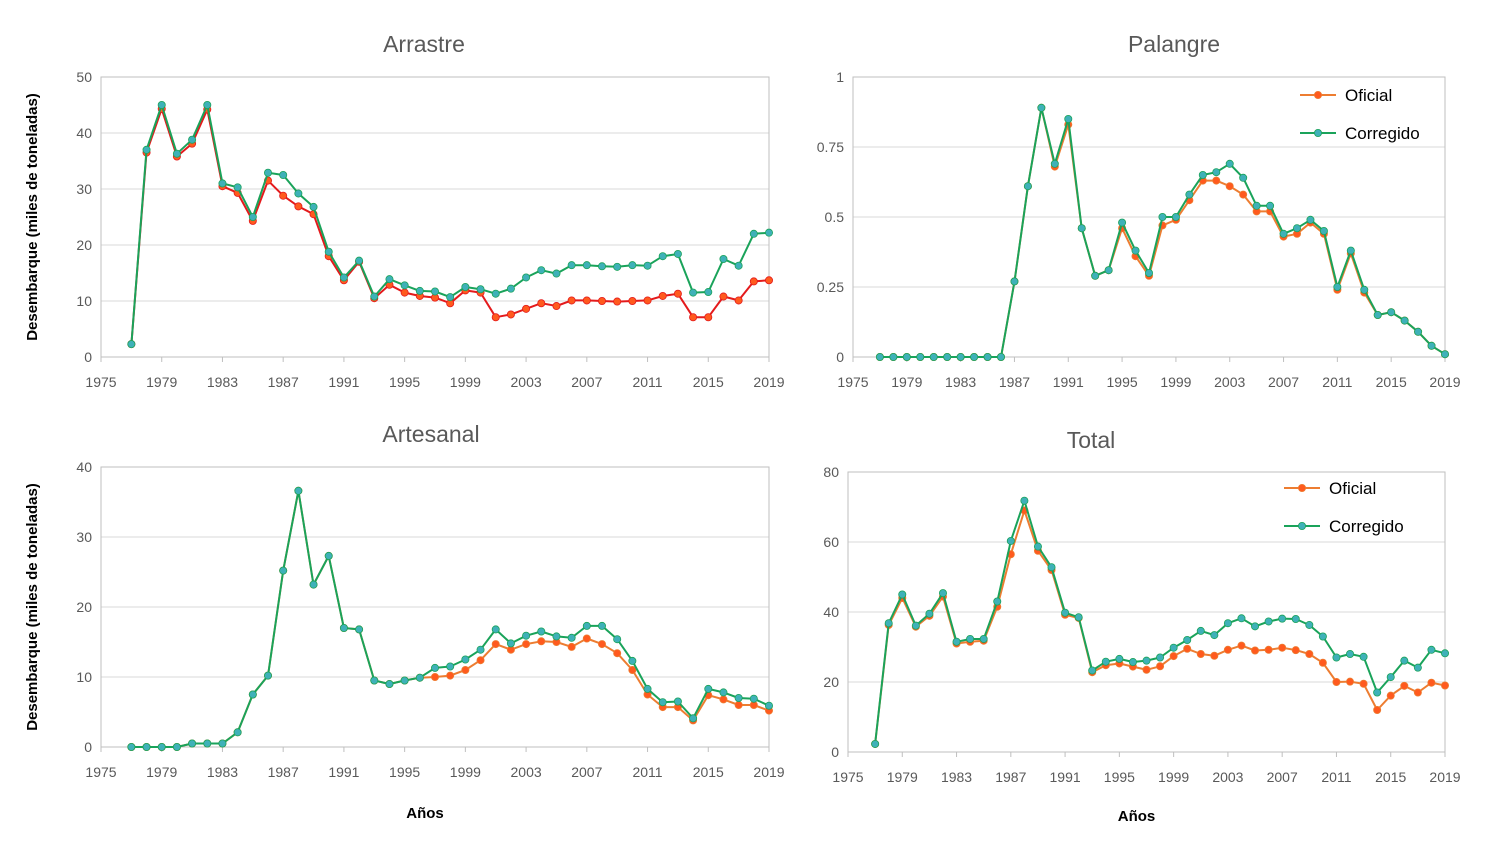 The height and width of the screenshot is (845, 1486). Describe the element at coordinates (1227, 777) in the screenshot. I see `x-tick-label: 2003` at that location.